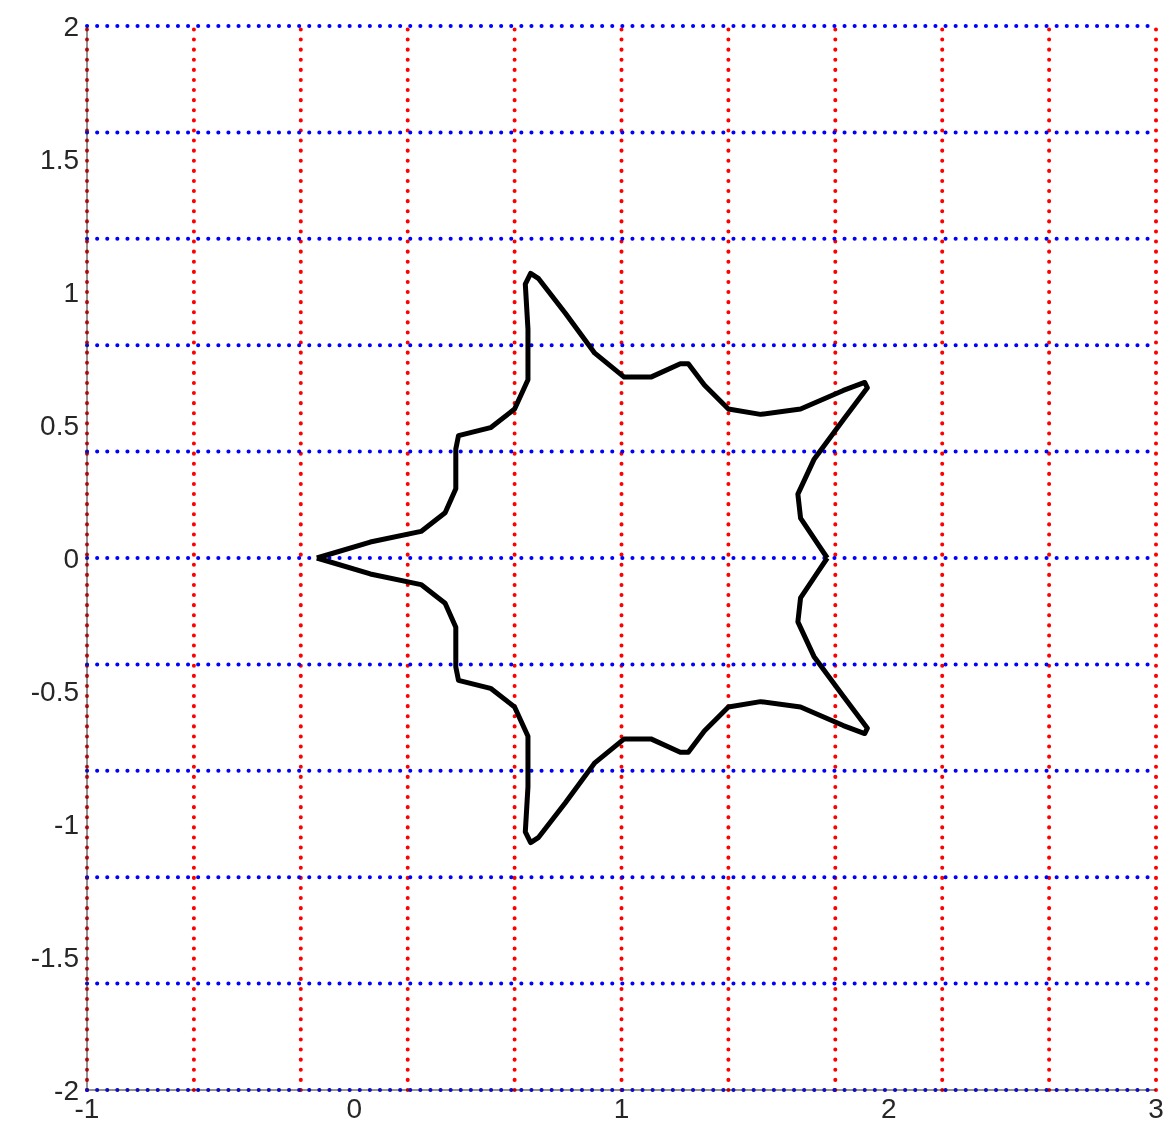 This screenshot has height=1146, width=1169. What do you see at coordinates (888, 1108) in the screenshot?
I see `x-tick-label: 2` at bounding box center [888, 1108].